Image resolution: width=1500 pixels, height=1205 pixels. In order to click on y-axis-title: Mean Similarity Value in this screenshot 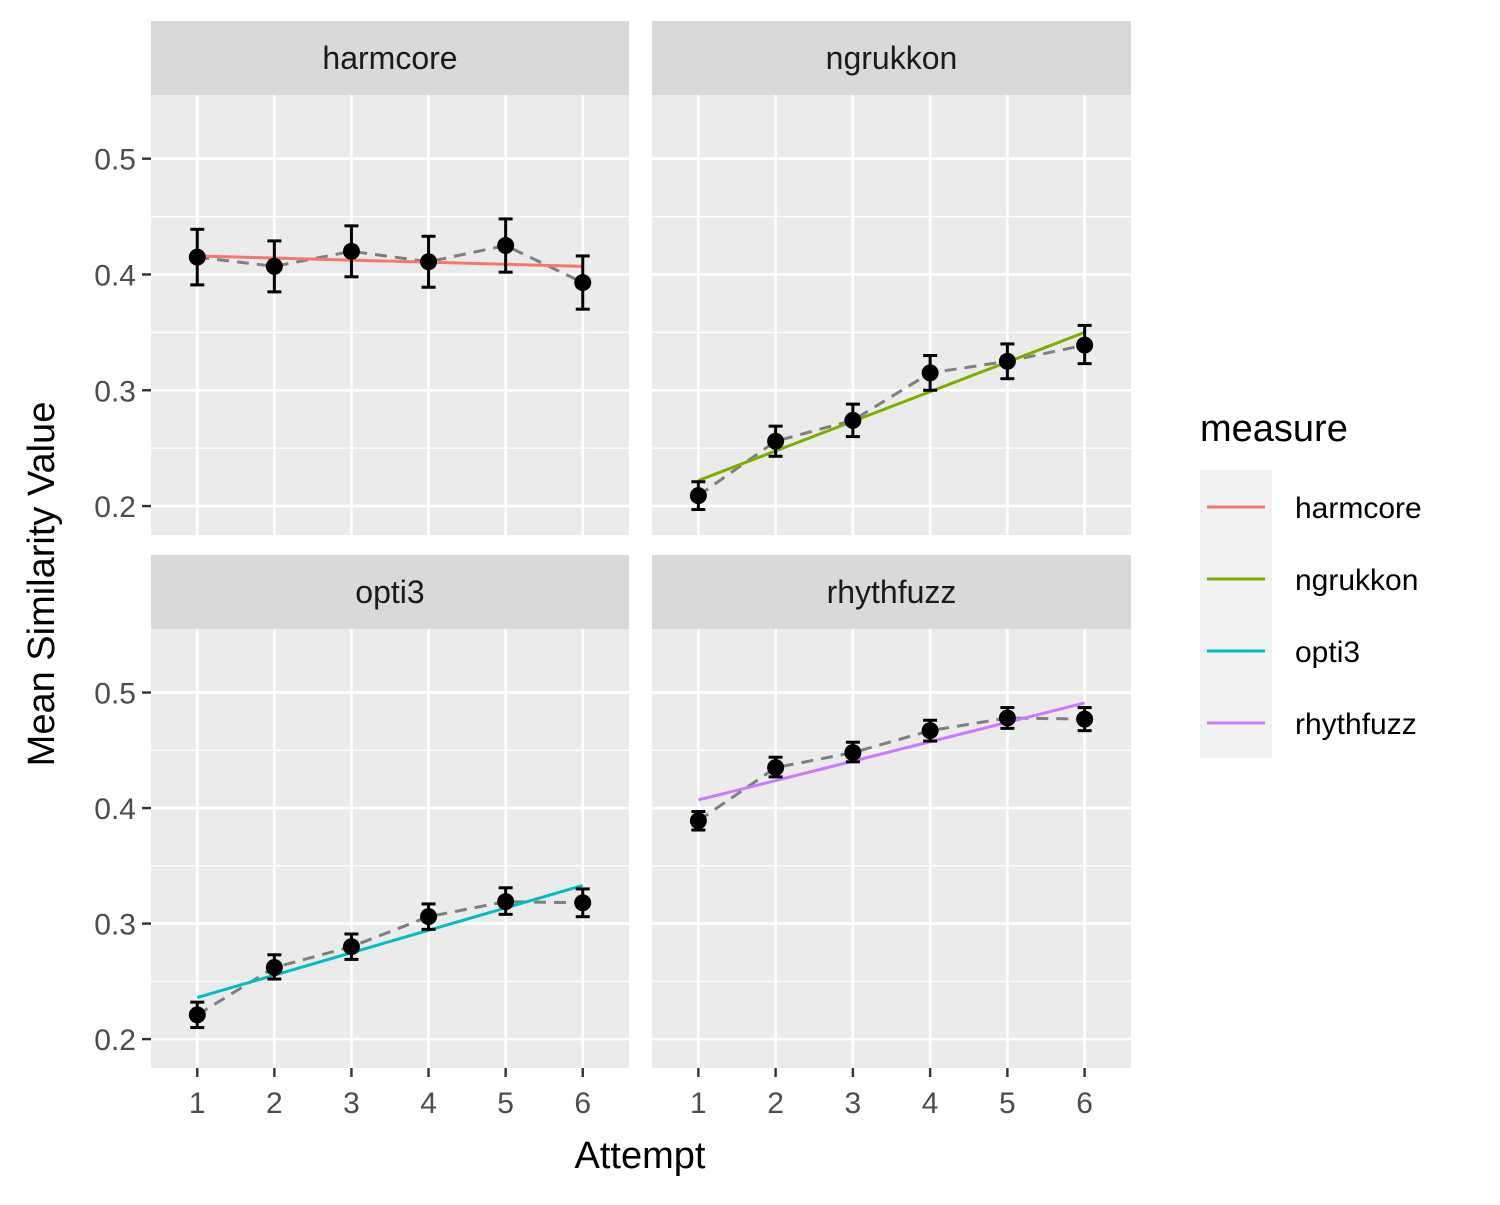, I will do `click(42, 584)`.